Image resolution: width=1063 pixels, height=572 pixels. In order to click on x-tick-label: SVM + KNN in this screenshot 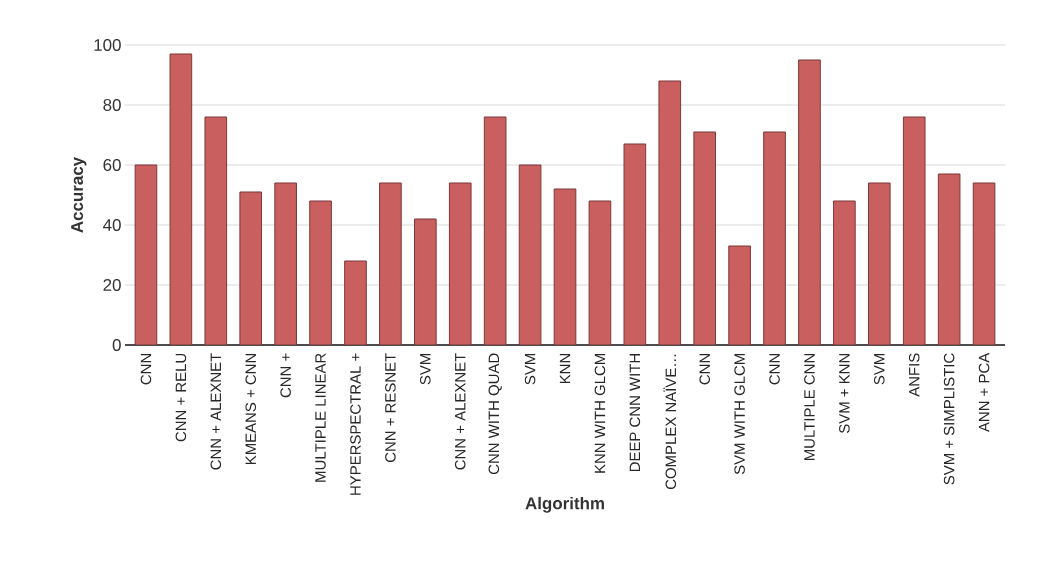, I will do `click(844, 394)`.